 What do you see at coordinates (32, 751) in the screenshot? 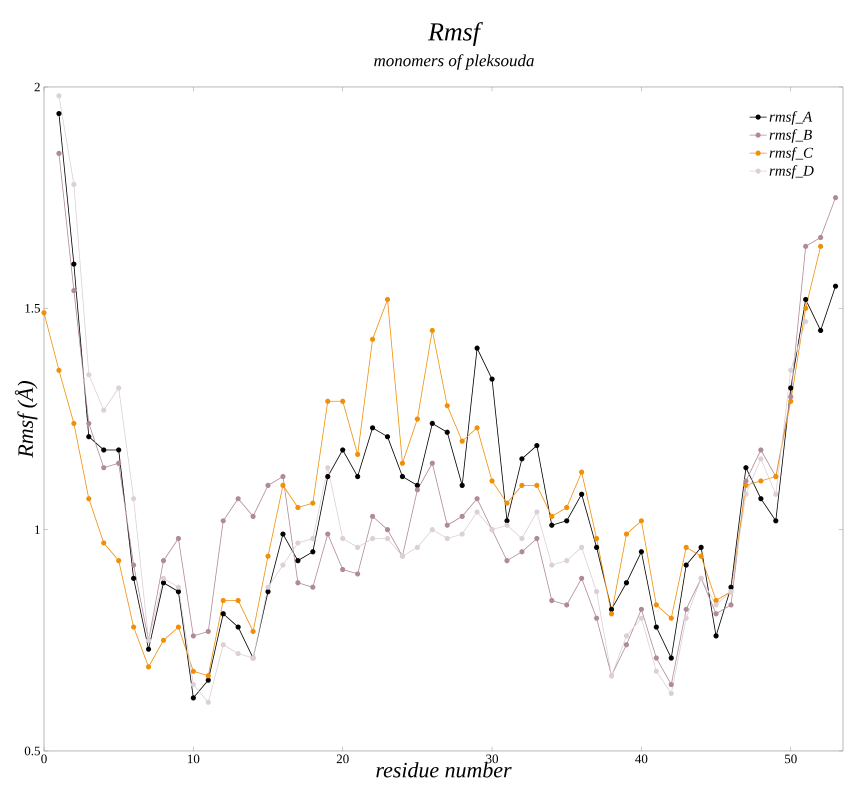
I see `y-tick-label: 0.5` at bounding box center [32, 751].